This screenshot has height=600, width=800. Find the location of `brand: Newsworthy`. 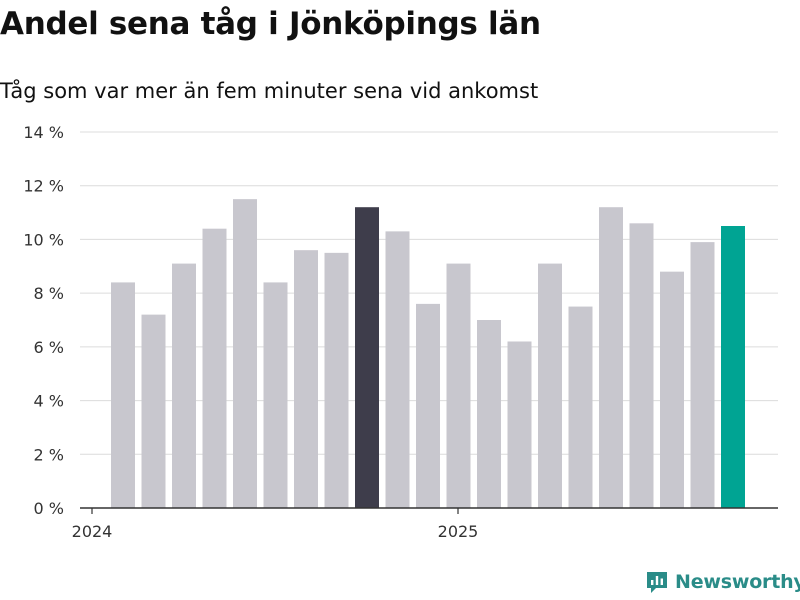

brand: Newsworthy is located at coordinates (722, 582).